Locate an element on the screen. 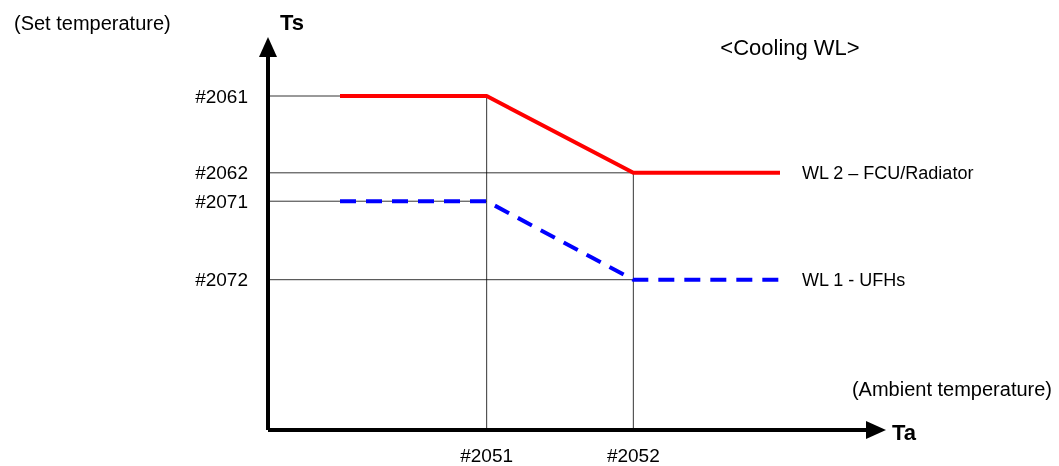 The height and width of the screenshot is (466, 1059). series-label: WL 1 - UFHs is located at coordinates (854, 279).